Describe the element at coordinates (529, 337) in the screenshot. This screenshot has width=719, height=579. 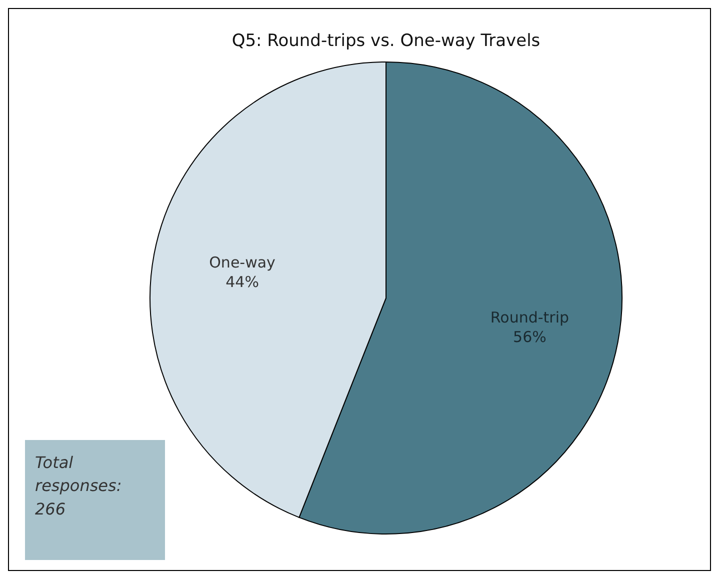
I see `data-label: 56%` at that location.